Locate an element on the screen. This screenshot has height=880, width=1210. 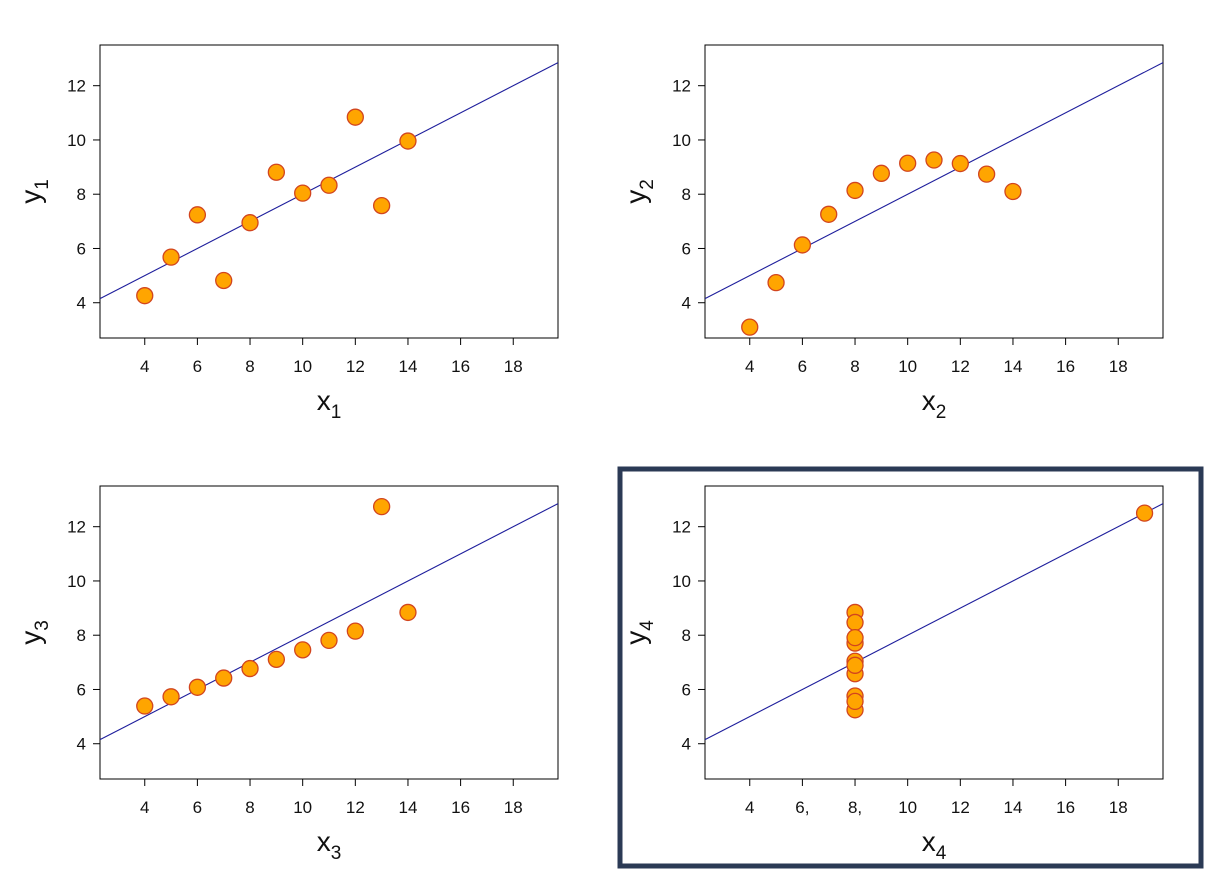
x-axis-label: x1 is located at coordinates (329, 404).